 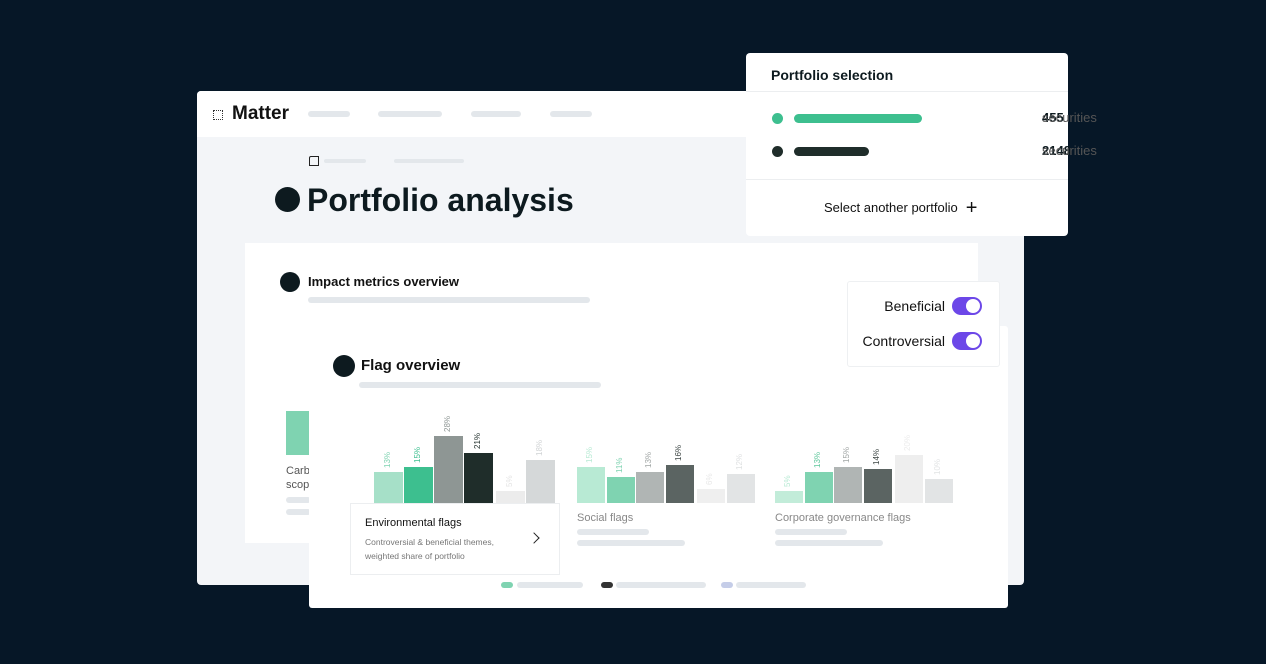 What do you see at coordinates (937, 466) in the screenshot?
I see `bar-label: 10%` at bounding box center [937, 466].